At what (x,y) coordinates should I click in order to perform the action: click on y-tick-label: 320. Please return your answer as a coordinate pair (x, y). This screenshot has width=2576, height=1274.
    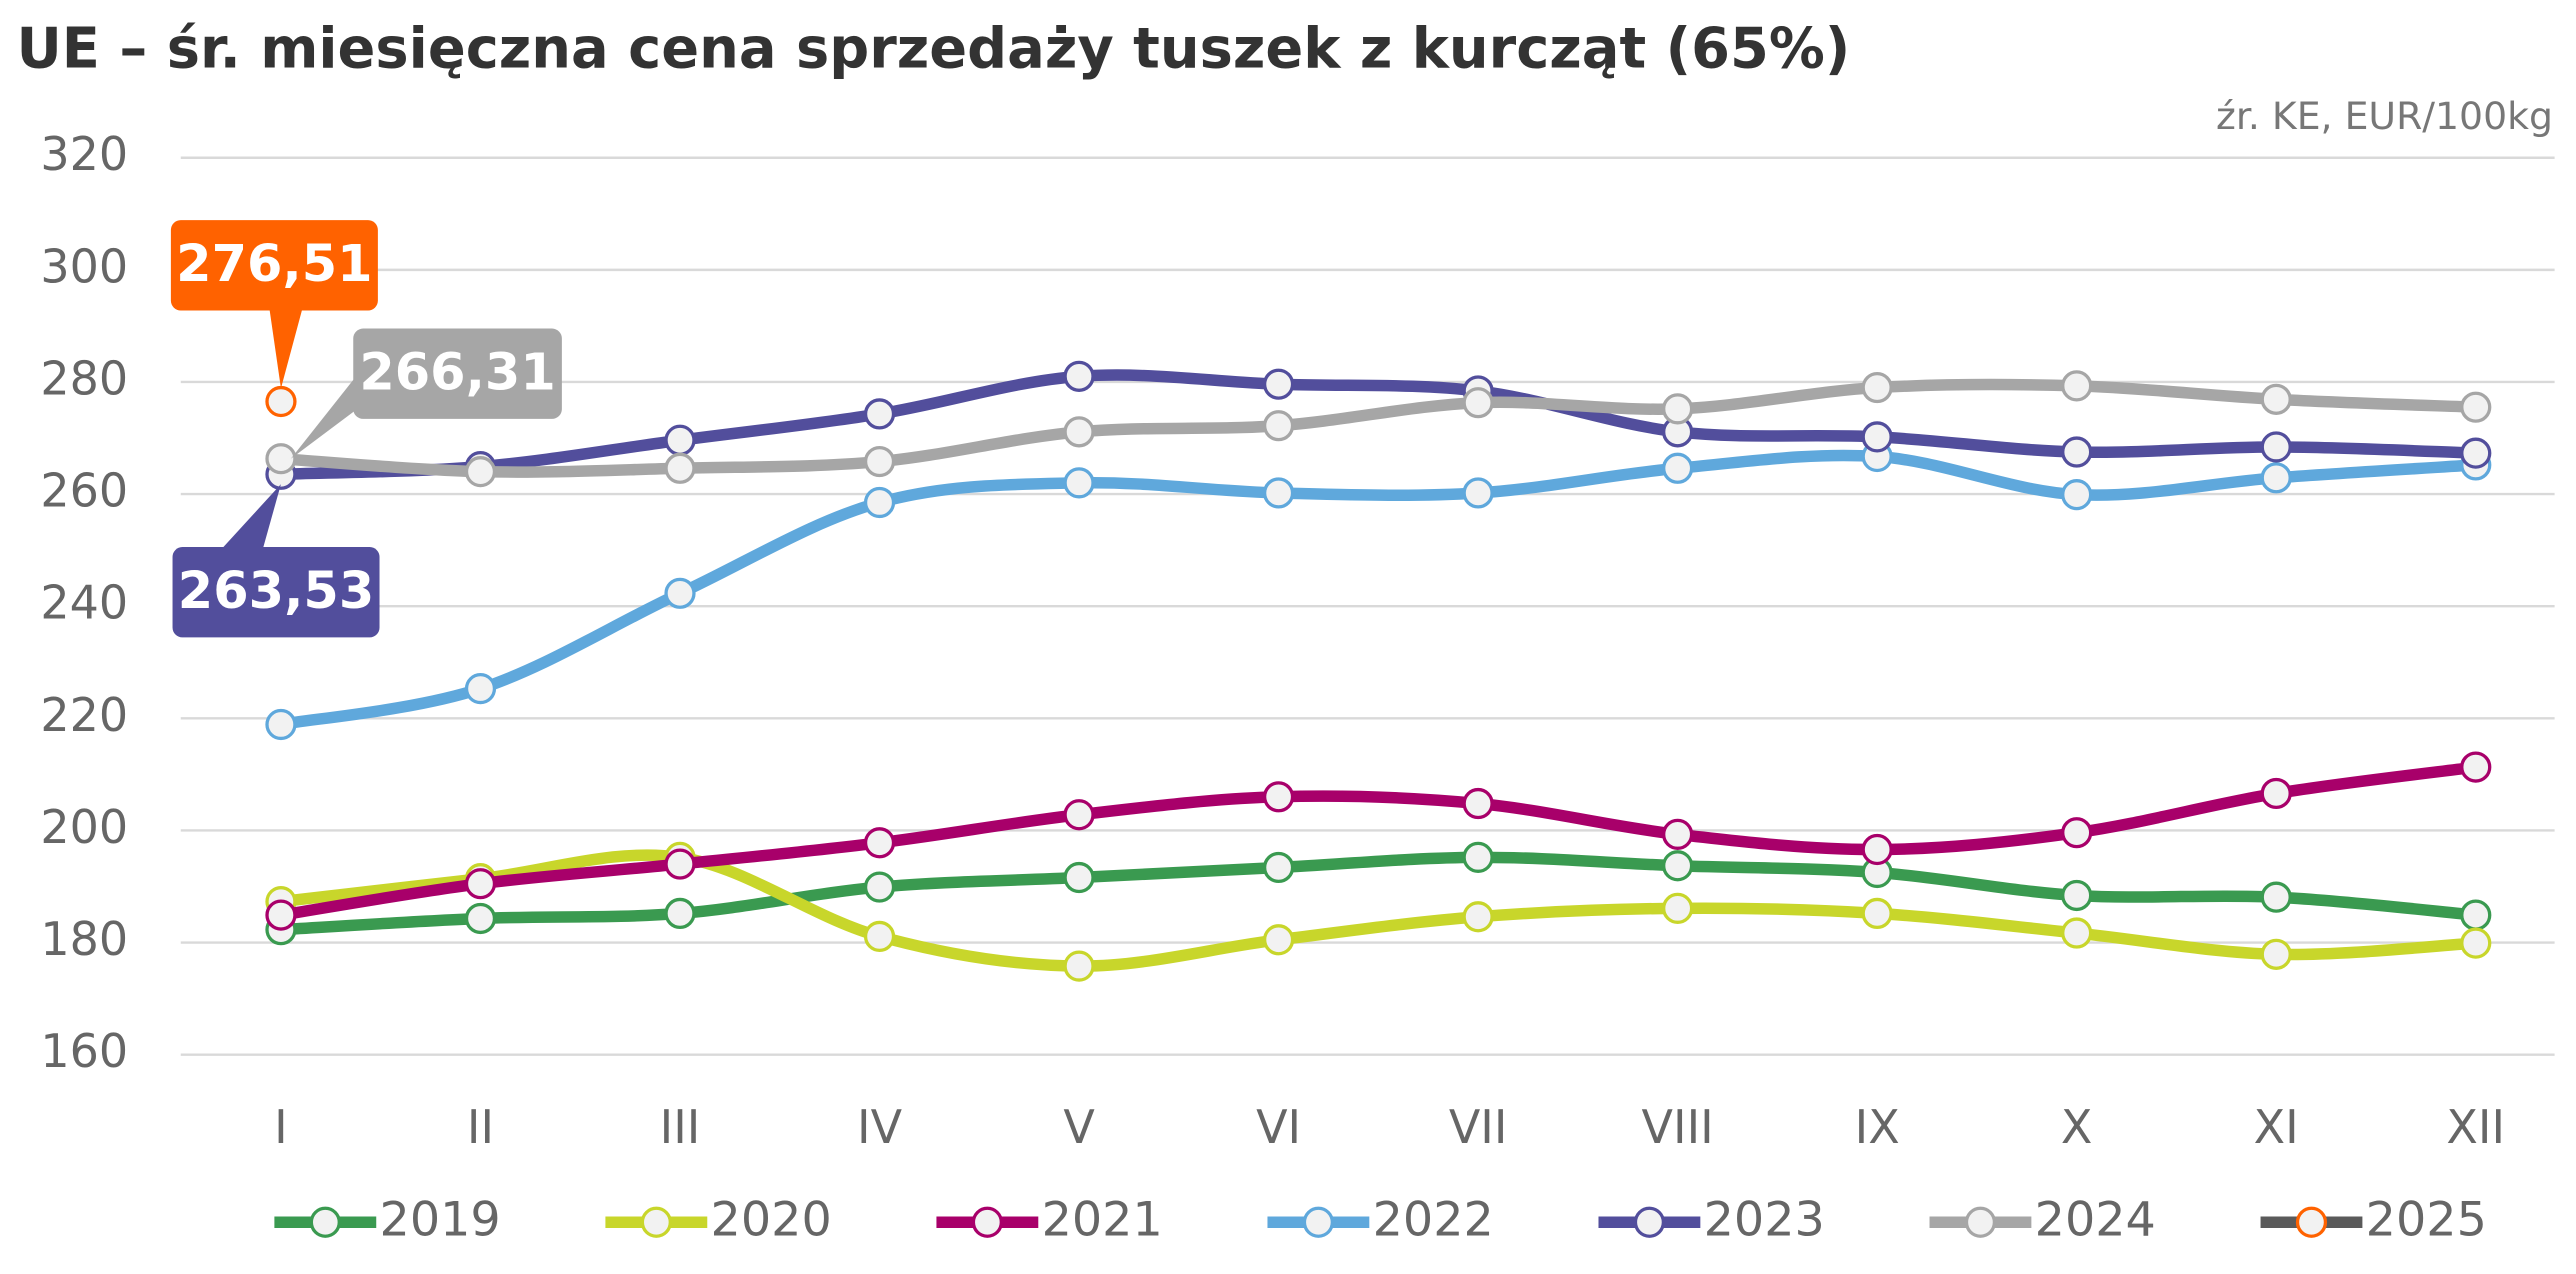
    Looking at the image, I should click on (84, 154).